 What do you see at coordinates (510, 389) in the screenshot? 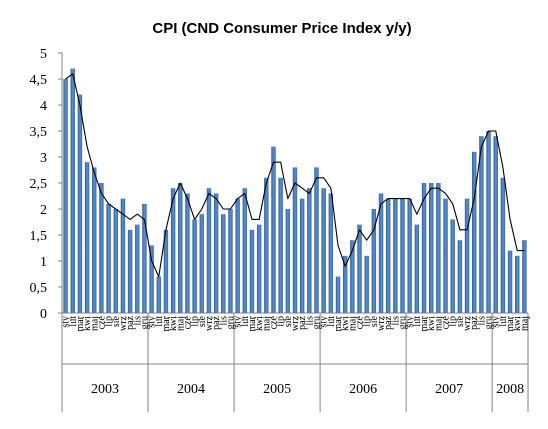
I see `year-label: 2008` at bounding box center [510, 389].